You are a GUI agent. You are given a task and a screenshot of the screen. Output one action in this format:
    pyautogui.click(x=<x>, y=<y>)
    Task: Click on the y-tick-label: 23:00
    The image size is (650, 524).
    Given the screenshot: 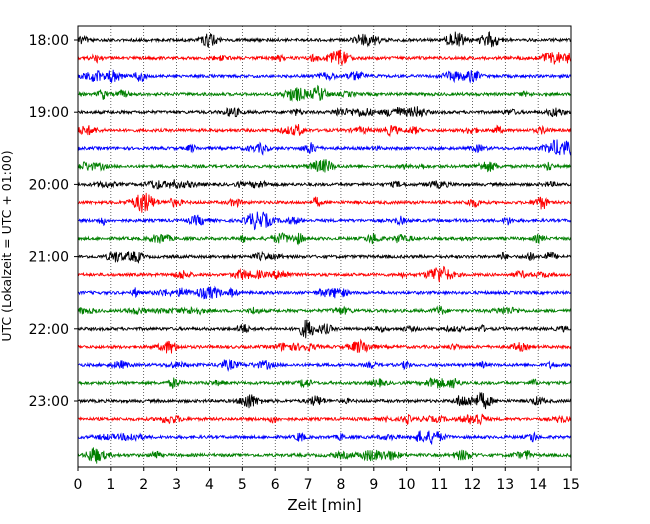 What is the action you would take?
    pyautogui.click(x=49, y=402)
    